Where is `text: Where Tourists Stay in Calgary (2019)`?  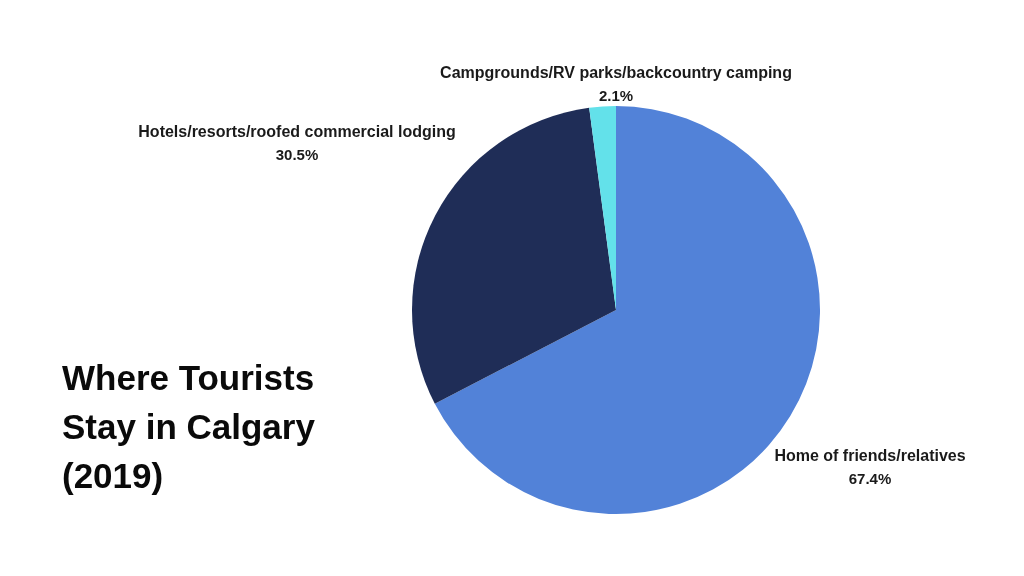 text: Where Tourists Stay in Calgary (2019) is located at coordinates (193, 426).